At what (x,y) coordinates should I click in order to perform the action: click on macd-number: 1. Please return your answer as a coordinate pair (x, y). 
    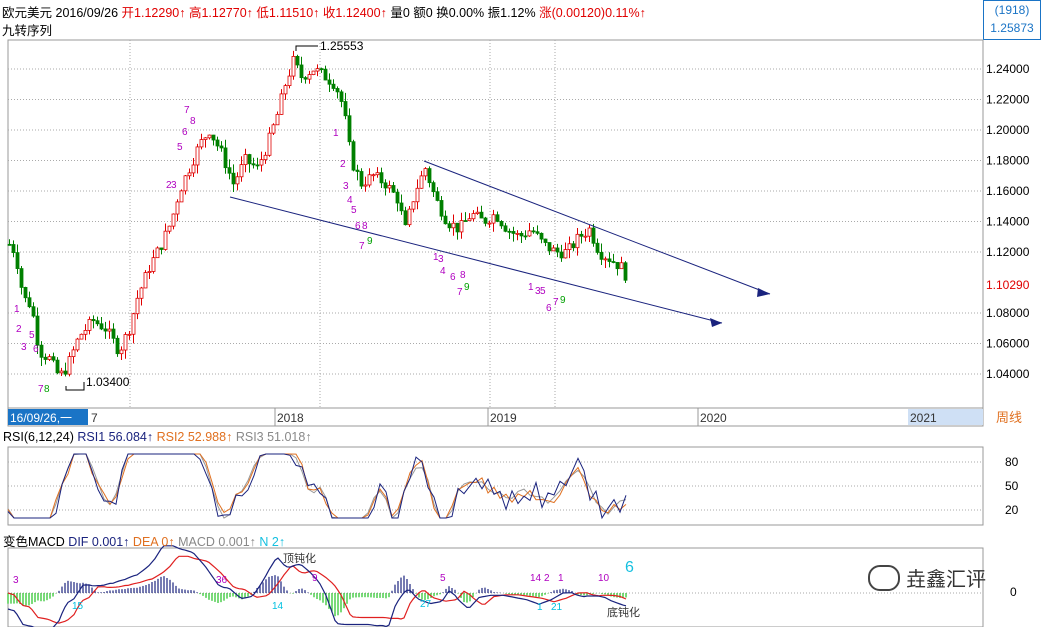
    Looking at the image, I should click on (540, 607).